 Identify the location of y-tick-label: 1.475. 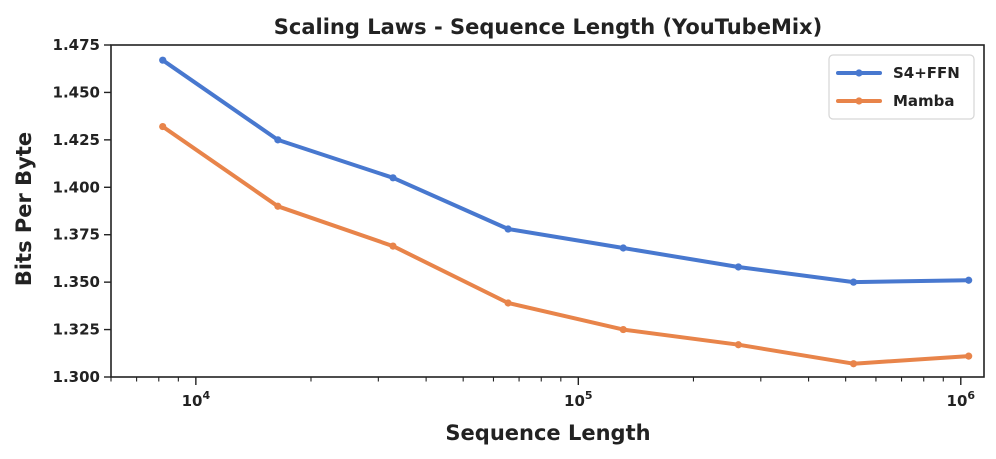
(76, 45).